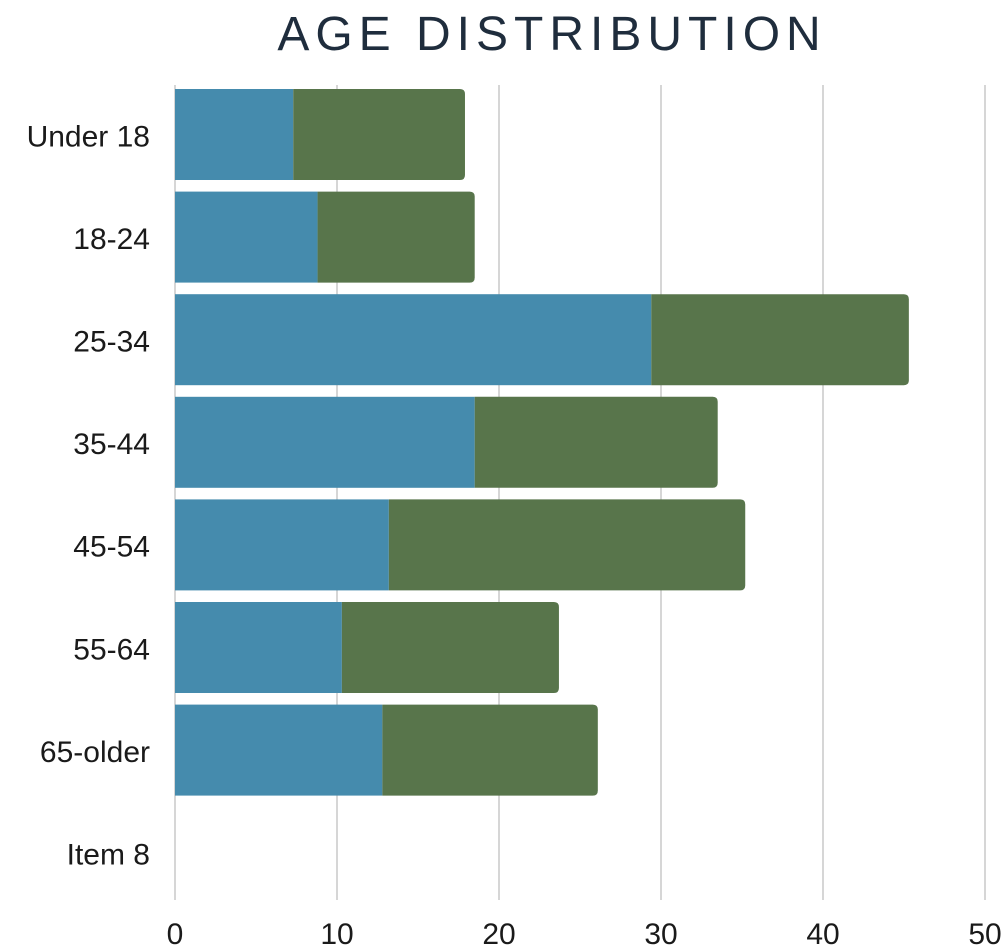 This screenshot has height=951, width=1006. I want to click on chart-title: AGE DISTRIBUTION, so click(551, 34).